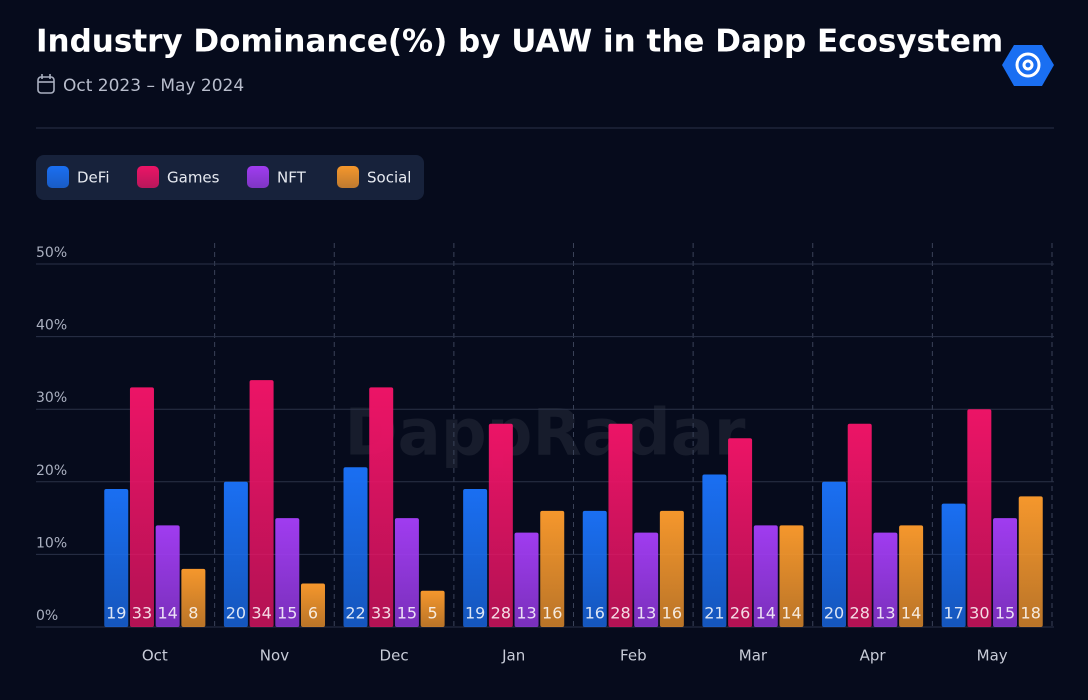 This screenshot has height=700, width=1088. I want to click on y-tick-label: 30%, so click(51, 398).